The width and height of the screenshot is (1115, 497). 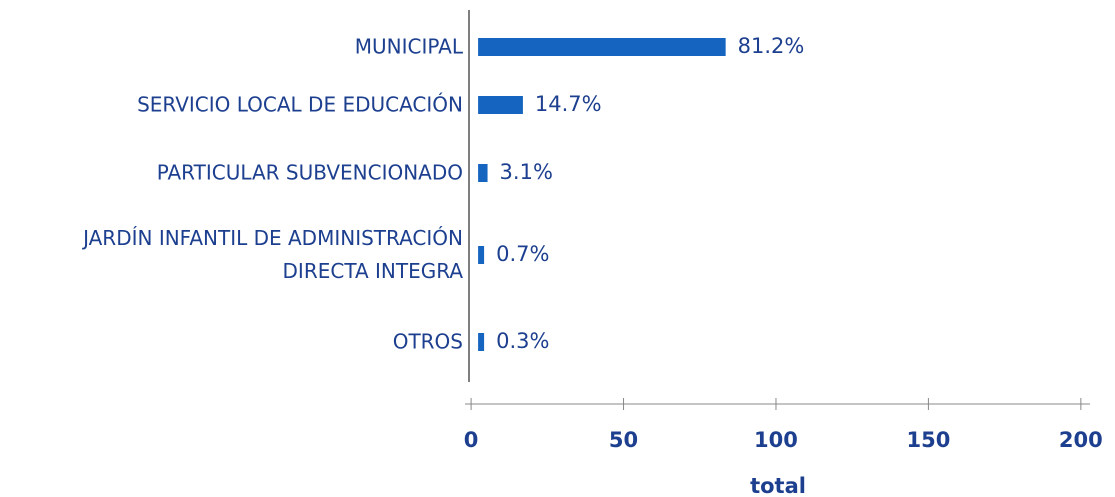 What do you see at coordinates (776, 440) in the screenshot?
I see `x-tick-label: 100` at bounding box center [776, 440].